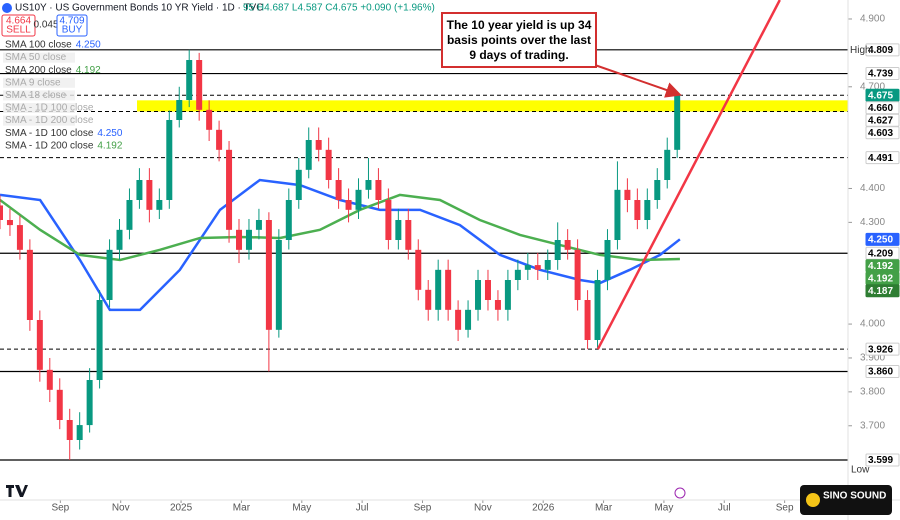 This screenshot has width=900, height=520. What do you see at coordinates (872, 188) in the screenshot?
I see `y-tick-label: 4.400` at bounding box center [872, 188].